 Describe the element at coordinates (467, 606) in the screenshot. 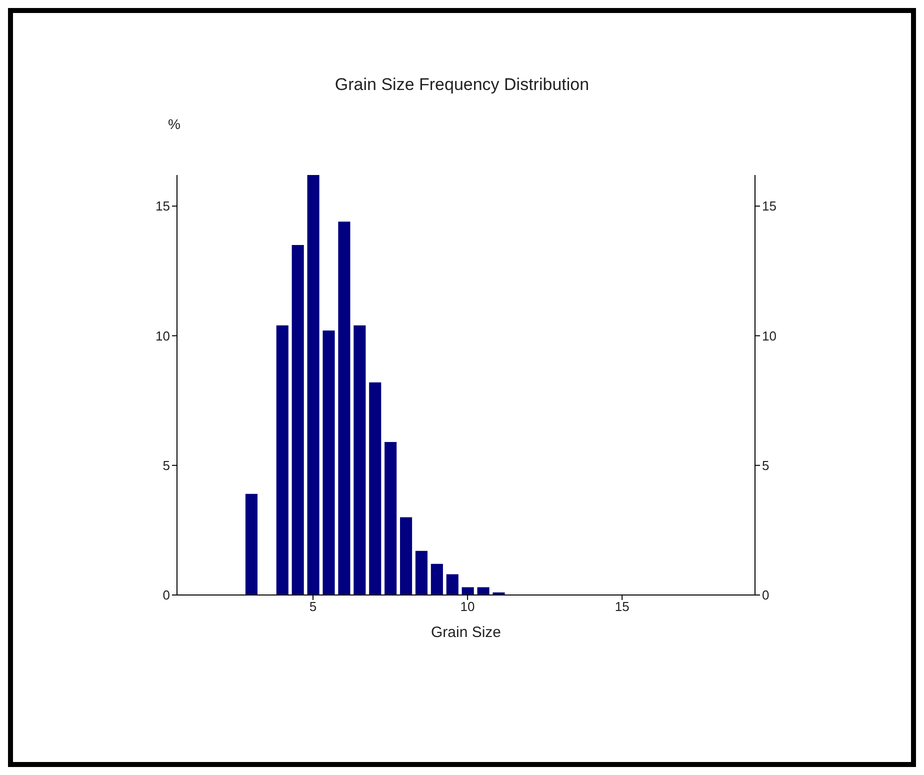

I see `x-tick-label: 10` at that location.